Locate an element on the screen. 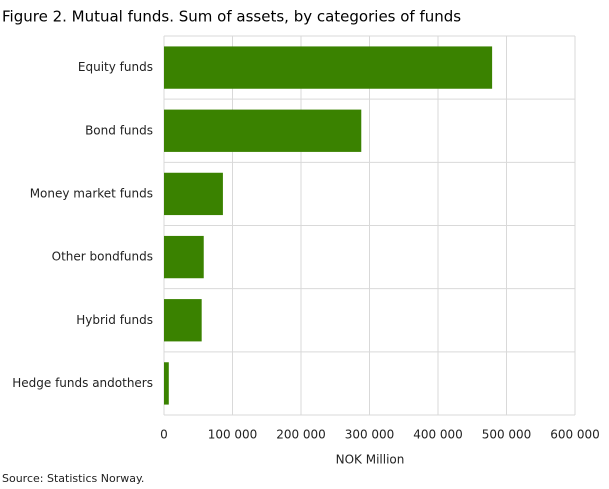 The height and width of the screenshot is (489, 609). x-tick-label: 600 000 is located at coordinates (575, 435).